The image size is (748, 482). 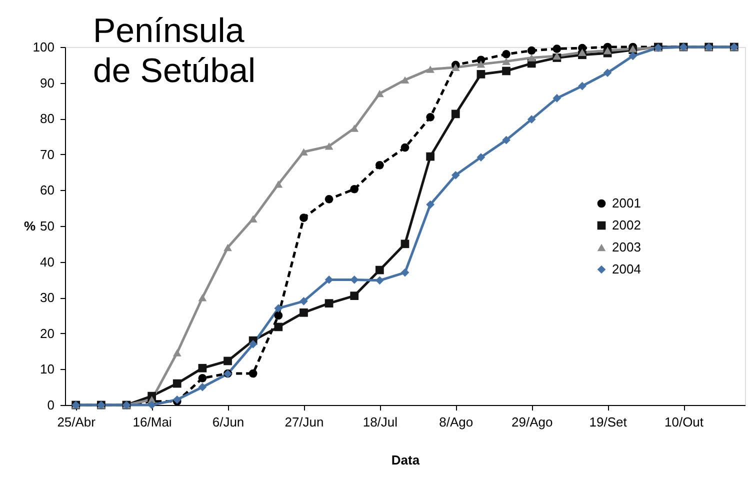 What do you see at coordinates (30, 226) in the screenshot?
I see `y-axis-title: %` at bounding box center [30, 226].